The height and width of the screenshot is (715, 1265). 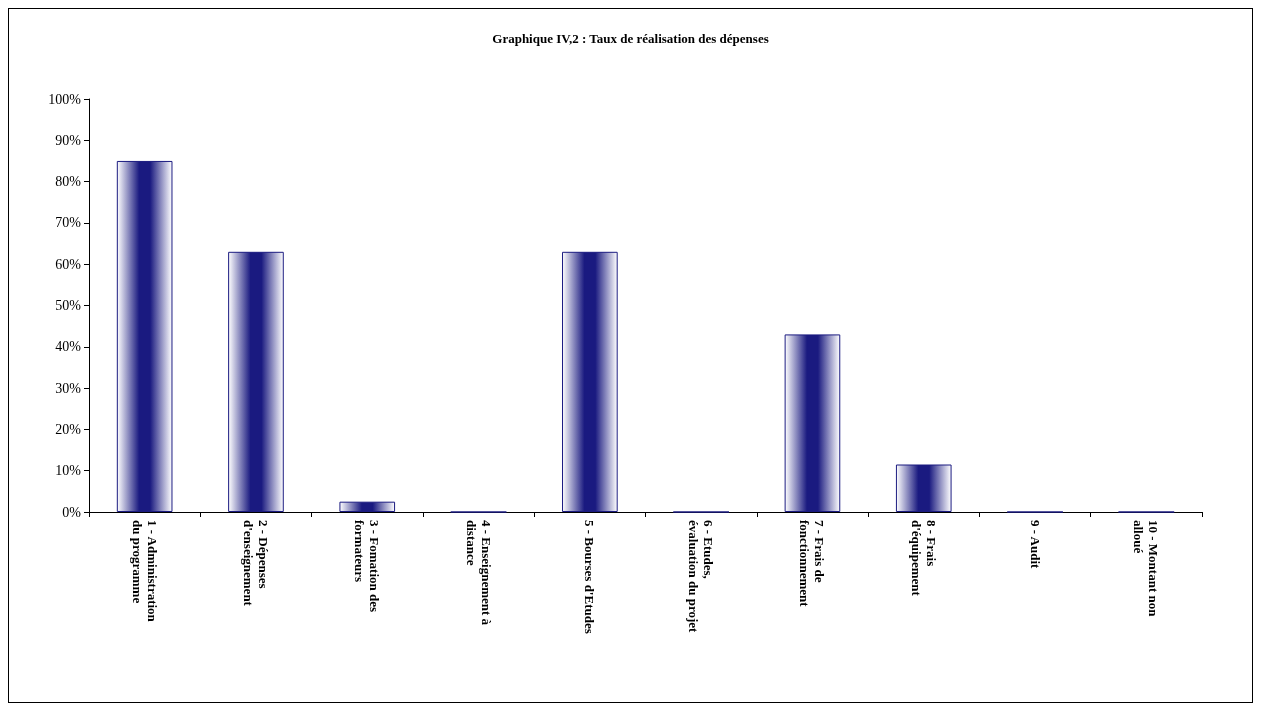 What do you see at coordinates (478, 574) in the screenshot?
I see `x-tick-label: 4 - Enseignement à distance` at bounding box center [478, 574].